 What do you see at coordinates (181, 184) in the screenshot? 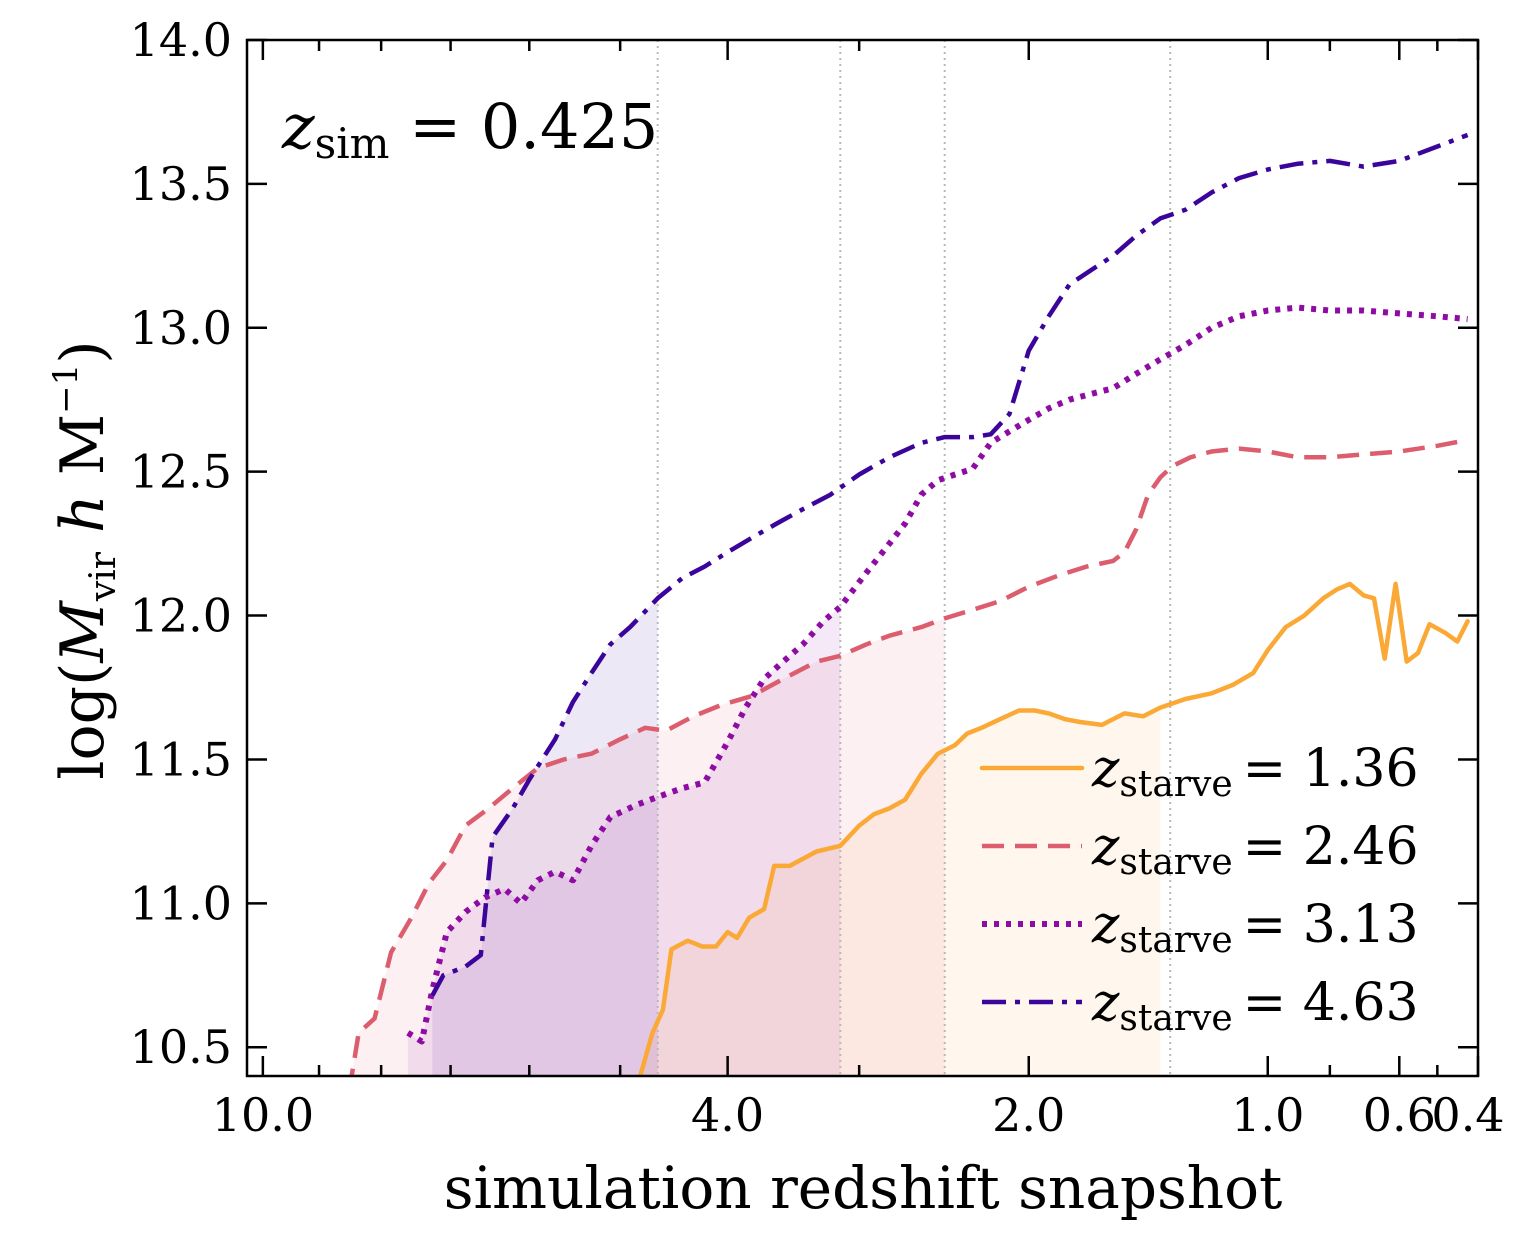
I see `y-tick-label: 13.5` at bounding box center [181, 184].